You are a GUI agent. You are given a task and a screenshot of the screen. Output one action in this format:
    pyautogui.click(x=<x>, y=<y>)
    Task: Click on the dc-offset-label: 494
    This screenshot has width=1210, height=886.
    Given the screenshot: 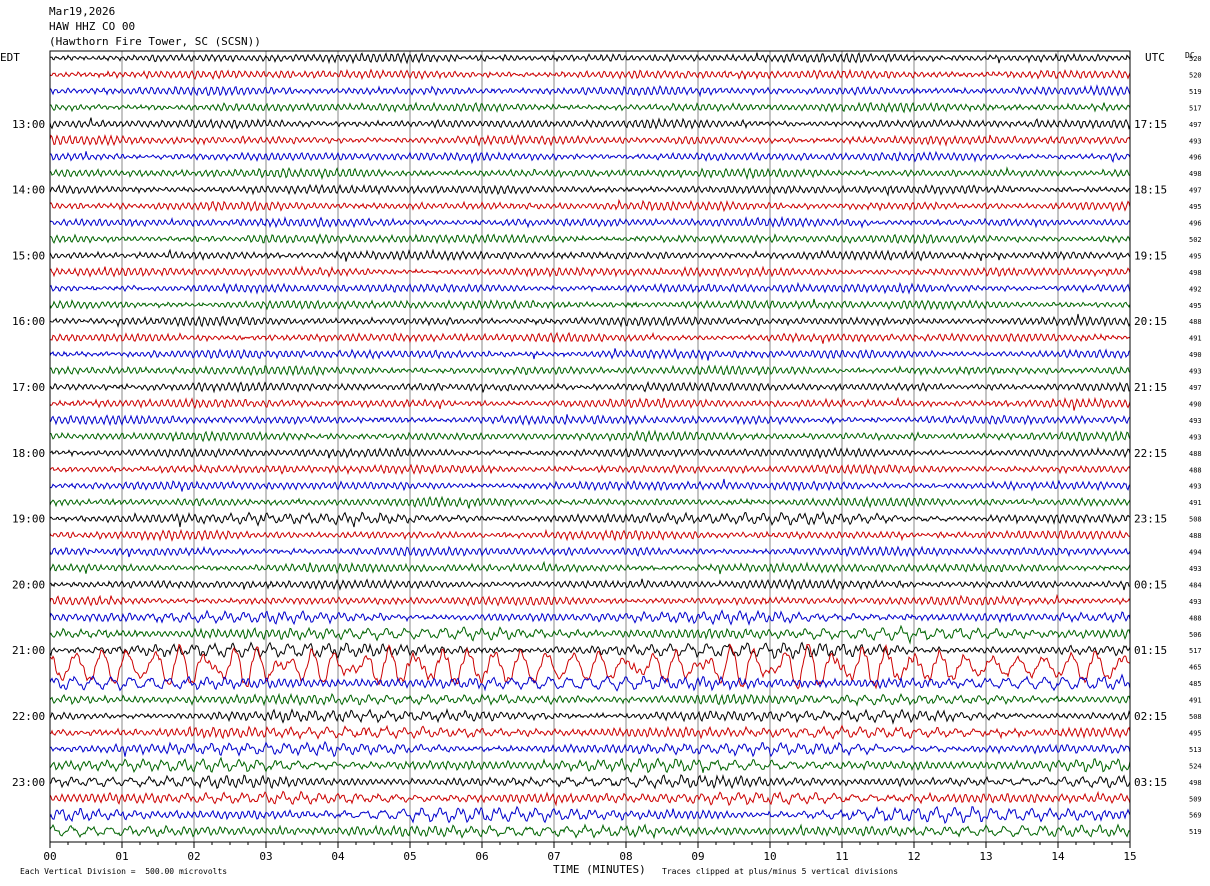 What is the action you would take?
    pyautogui.click(x=1195, y=553)
    